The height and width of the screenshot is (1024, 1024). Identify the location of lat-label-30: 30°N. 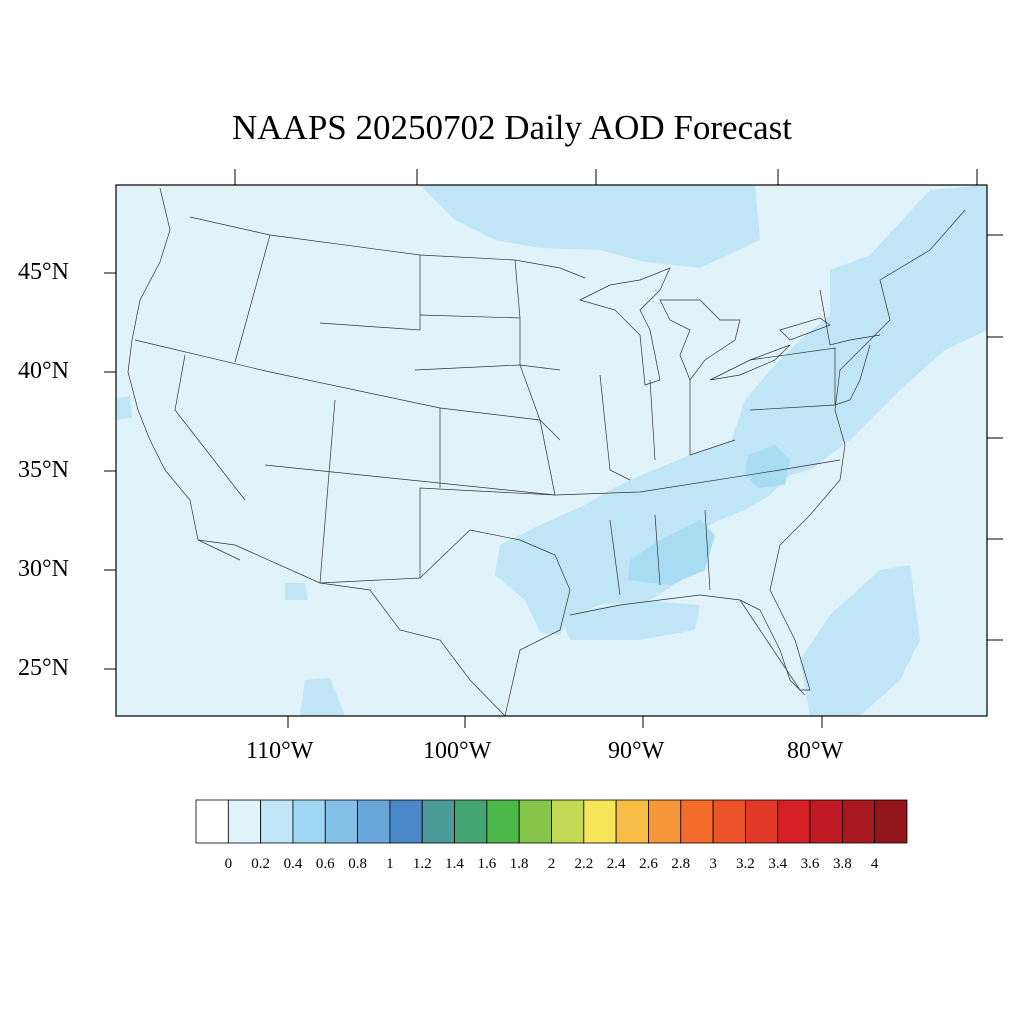
(43, 569).